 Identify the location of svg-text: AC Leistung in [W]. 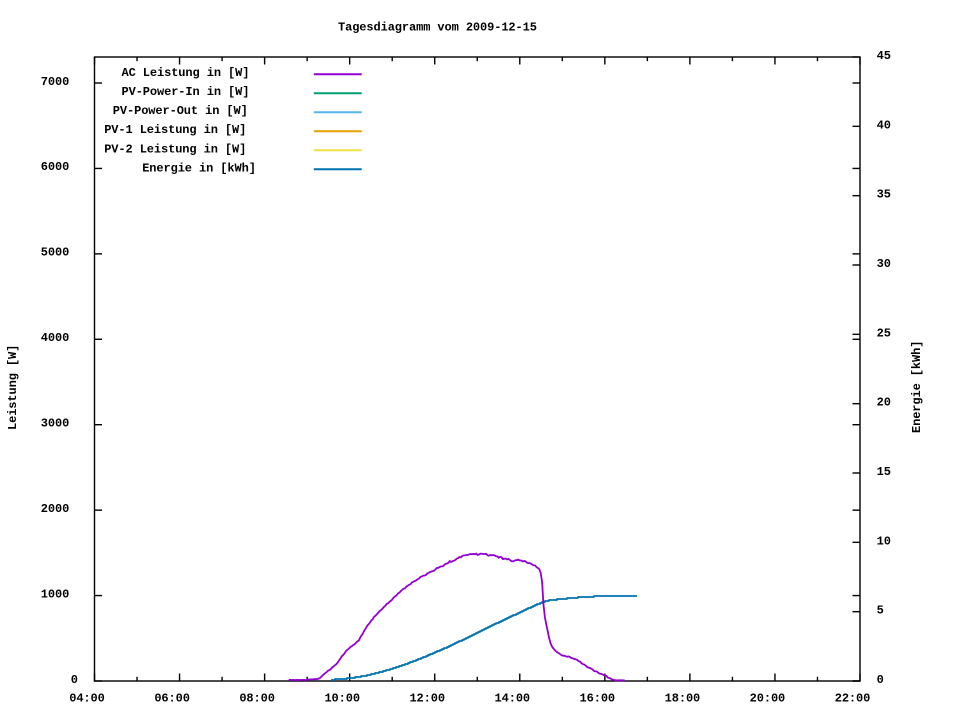
(186, 73).